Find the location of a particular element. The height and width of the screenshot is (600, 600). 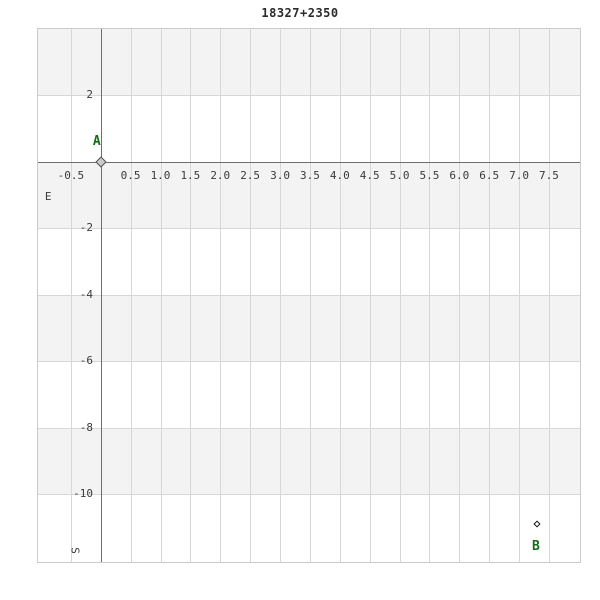

x-tick-label: 1.5 is located at coordinates (190, 175).